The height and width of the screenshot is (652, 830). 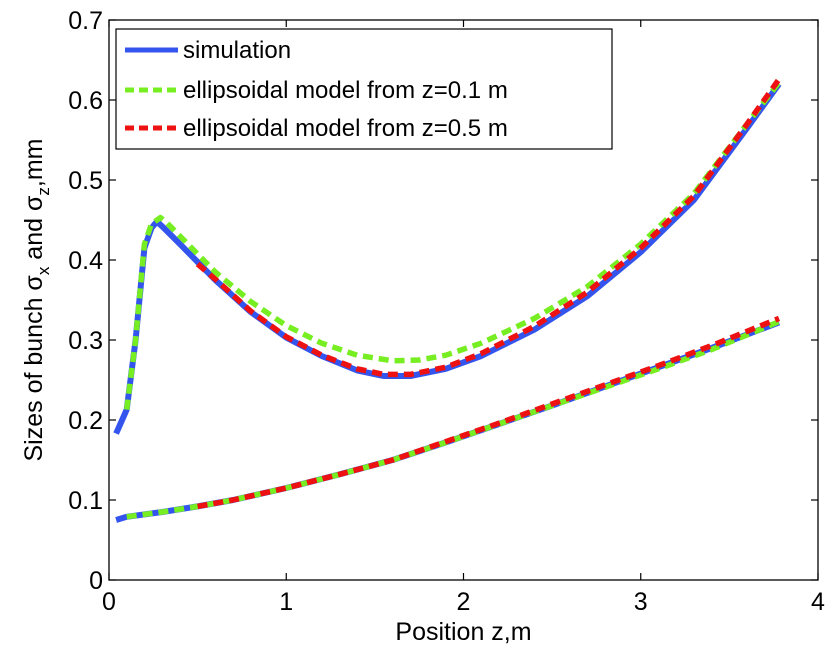 I want to click on x-tick-label: 2, so click(x=464, y=602).